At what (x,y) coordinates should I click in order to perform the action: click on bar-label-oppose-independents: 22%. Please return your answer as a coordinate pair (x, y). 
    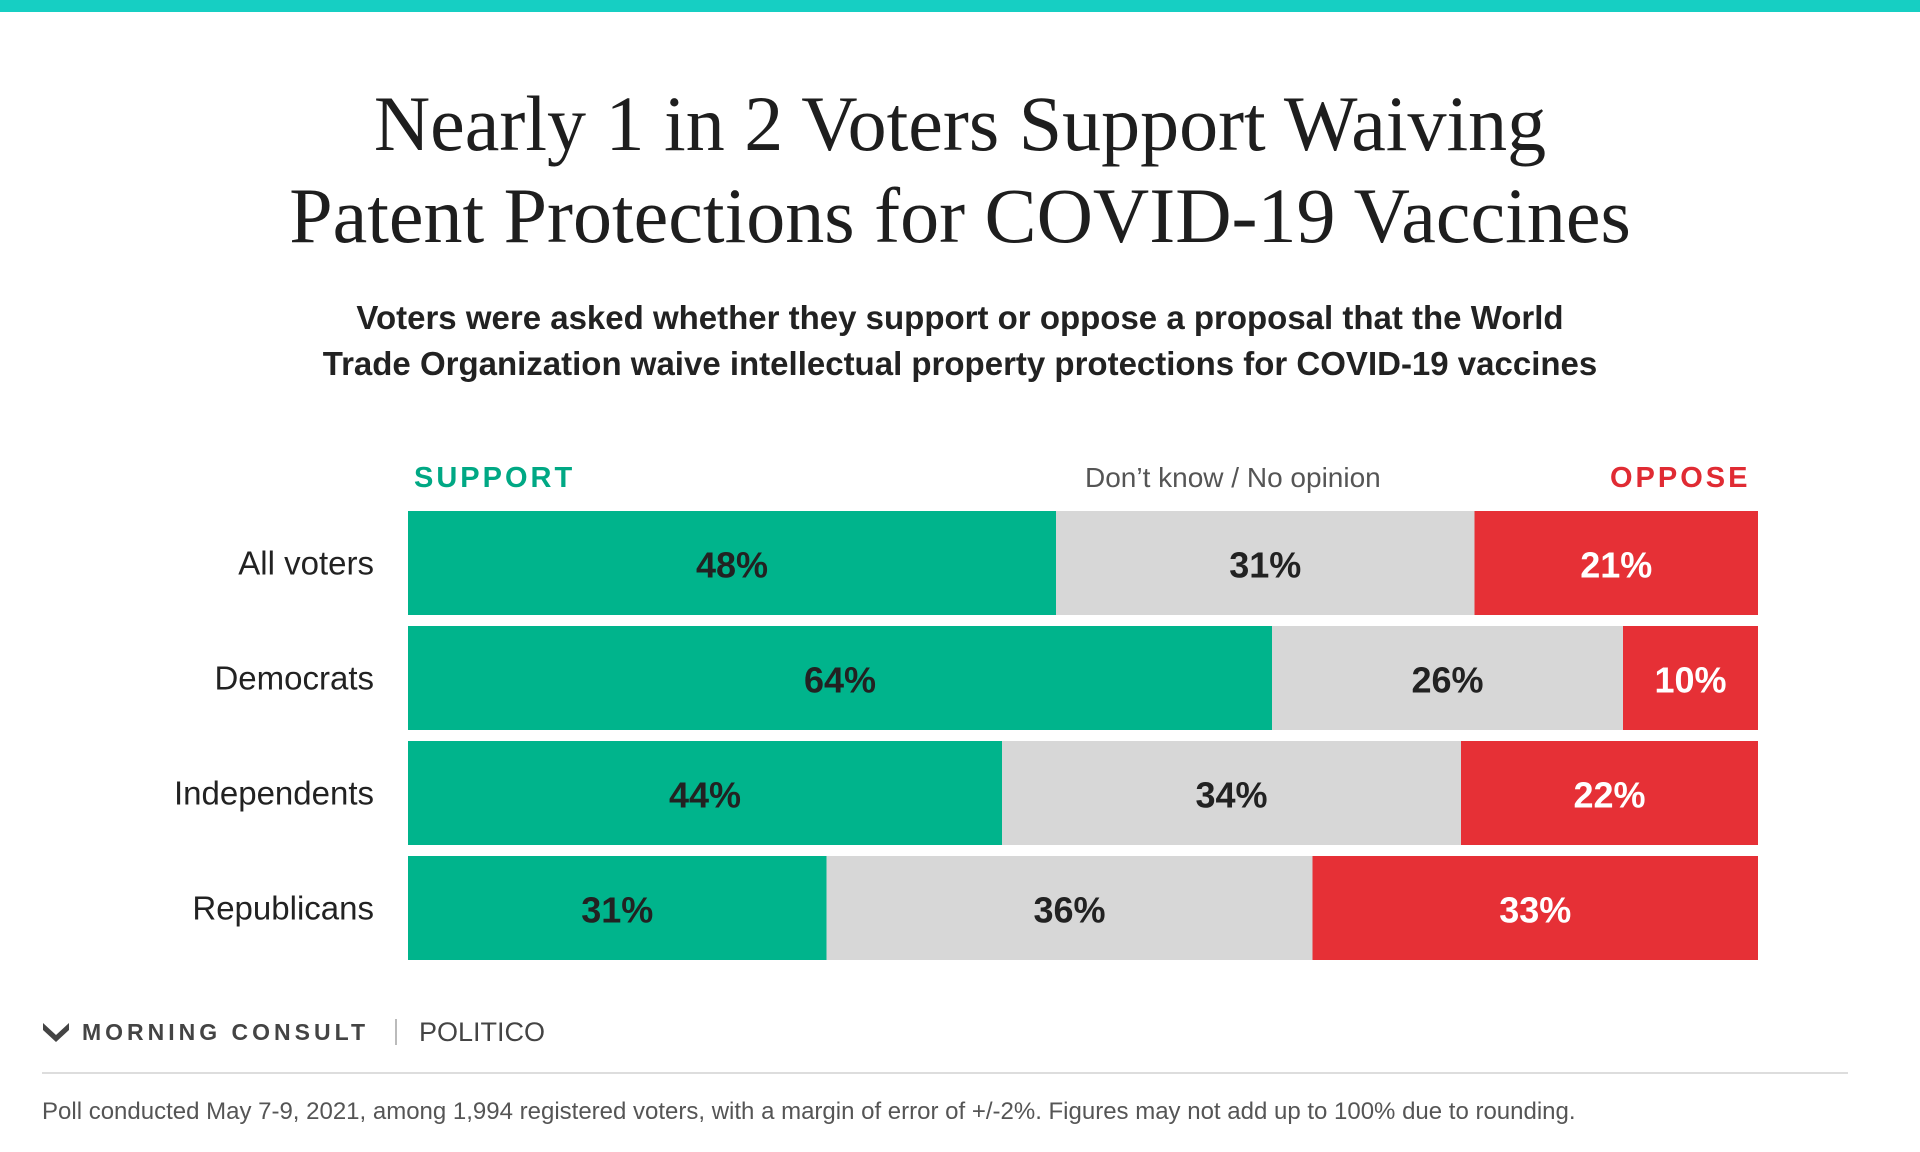
    Looking at the image, I should click on (1609, 795).